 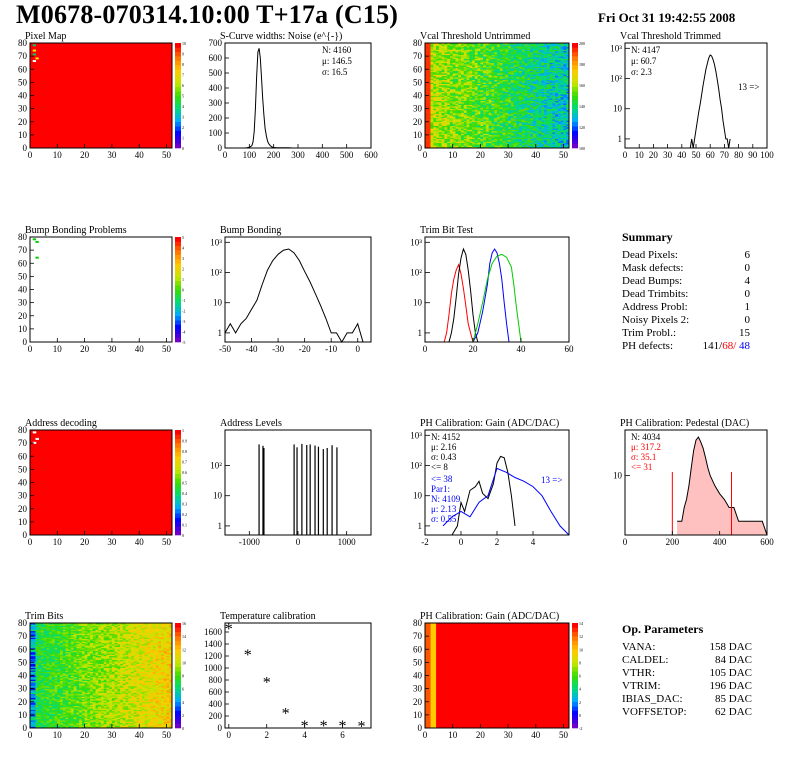 What do you see at coordinates (420, 526) in the screenshot?
I see `y-tick-label: 1` at bounding box center [420, 526].